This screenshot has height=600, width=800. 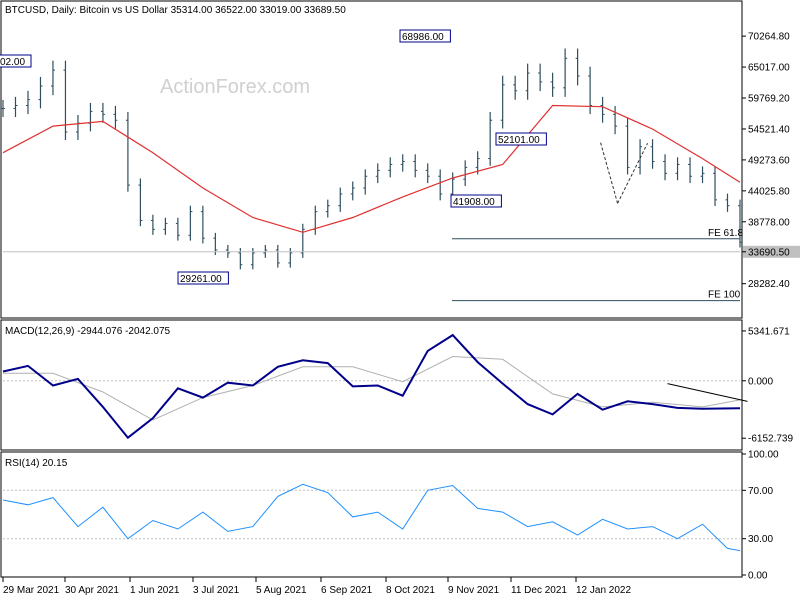 I want to click on x-tick-label: 6 Sep 2021, so click(x=347, y=590).